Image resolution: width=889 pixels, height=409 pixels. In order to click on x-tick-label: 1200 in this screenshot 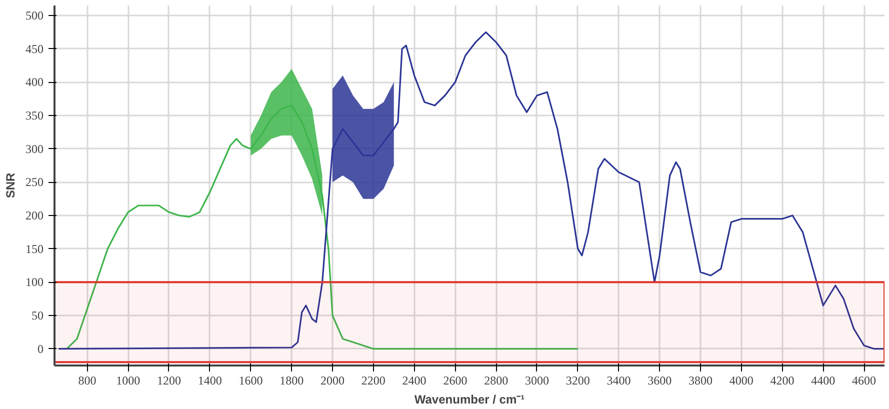, I will do `click(168, 381)`.